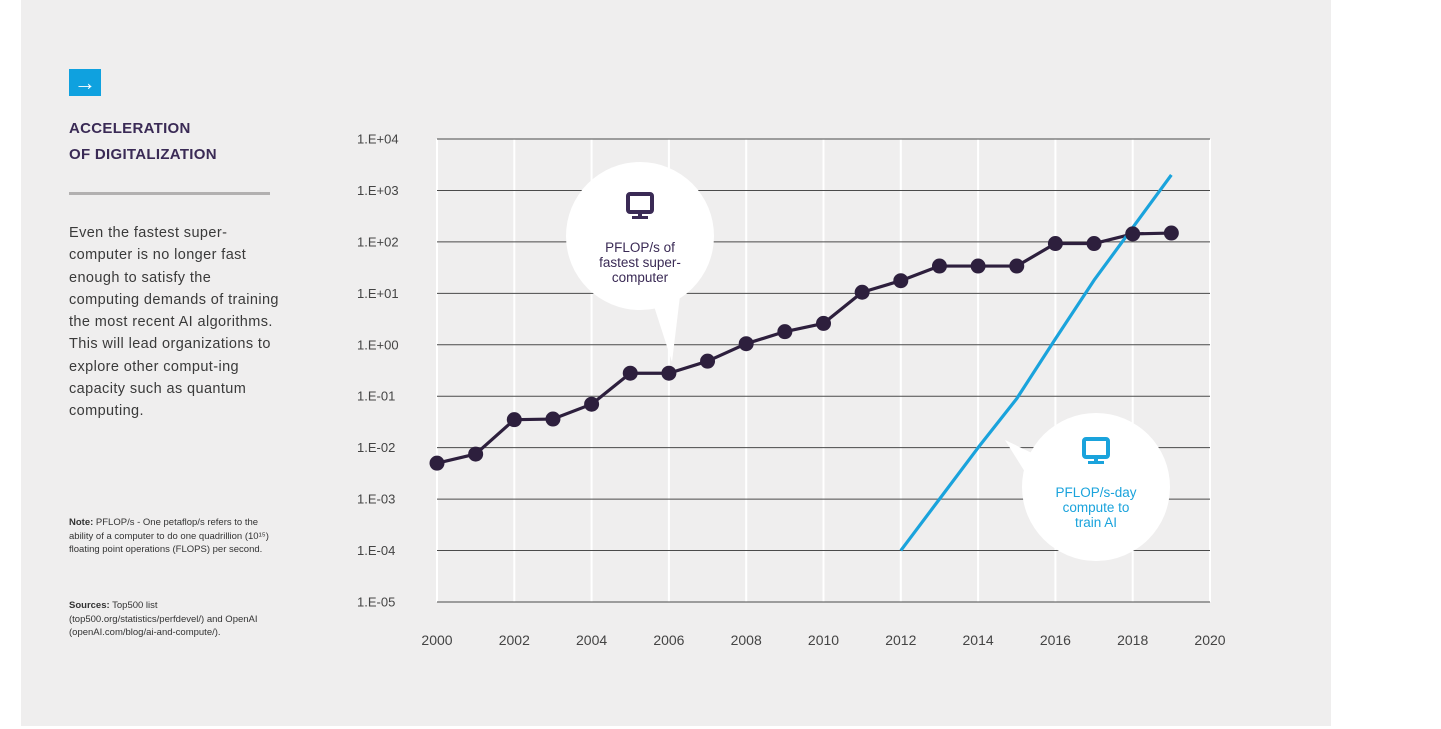 Image resolution: width=1441 pixels, height=729 pixels. What do you see at coordinates (1132, 640) in the screenshot?
I see `x-tick-label: 2018` at bounding box center [1132, 640].